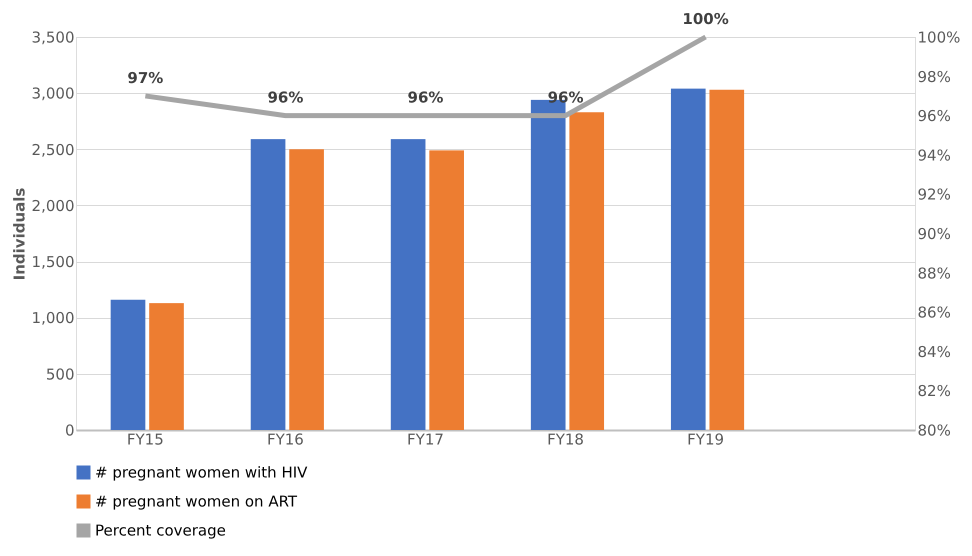  Describe the element at coordinates (934, 391) in the screenshot. I see `y2-tick-label: 82%` at that location.